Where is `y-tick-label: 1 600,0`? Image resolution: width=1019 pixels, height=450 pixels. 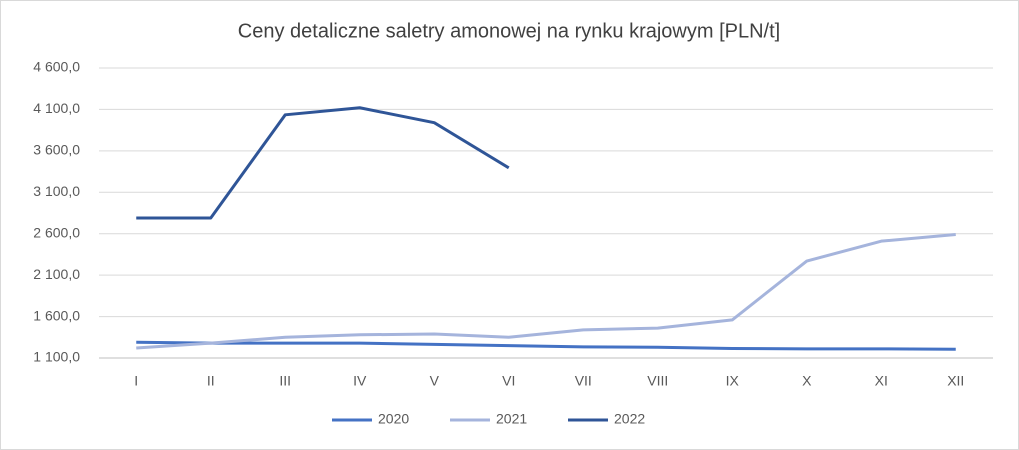 y-tick-label: 1 600,0 is located at coordinates (56, 315).